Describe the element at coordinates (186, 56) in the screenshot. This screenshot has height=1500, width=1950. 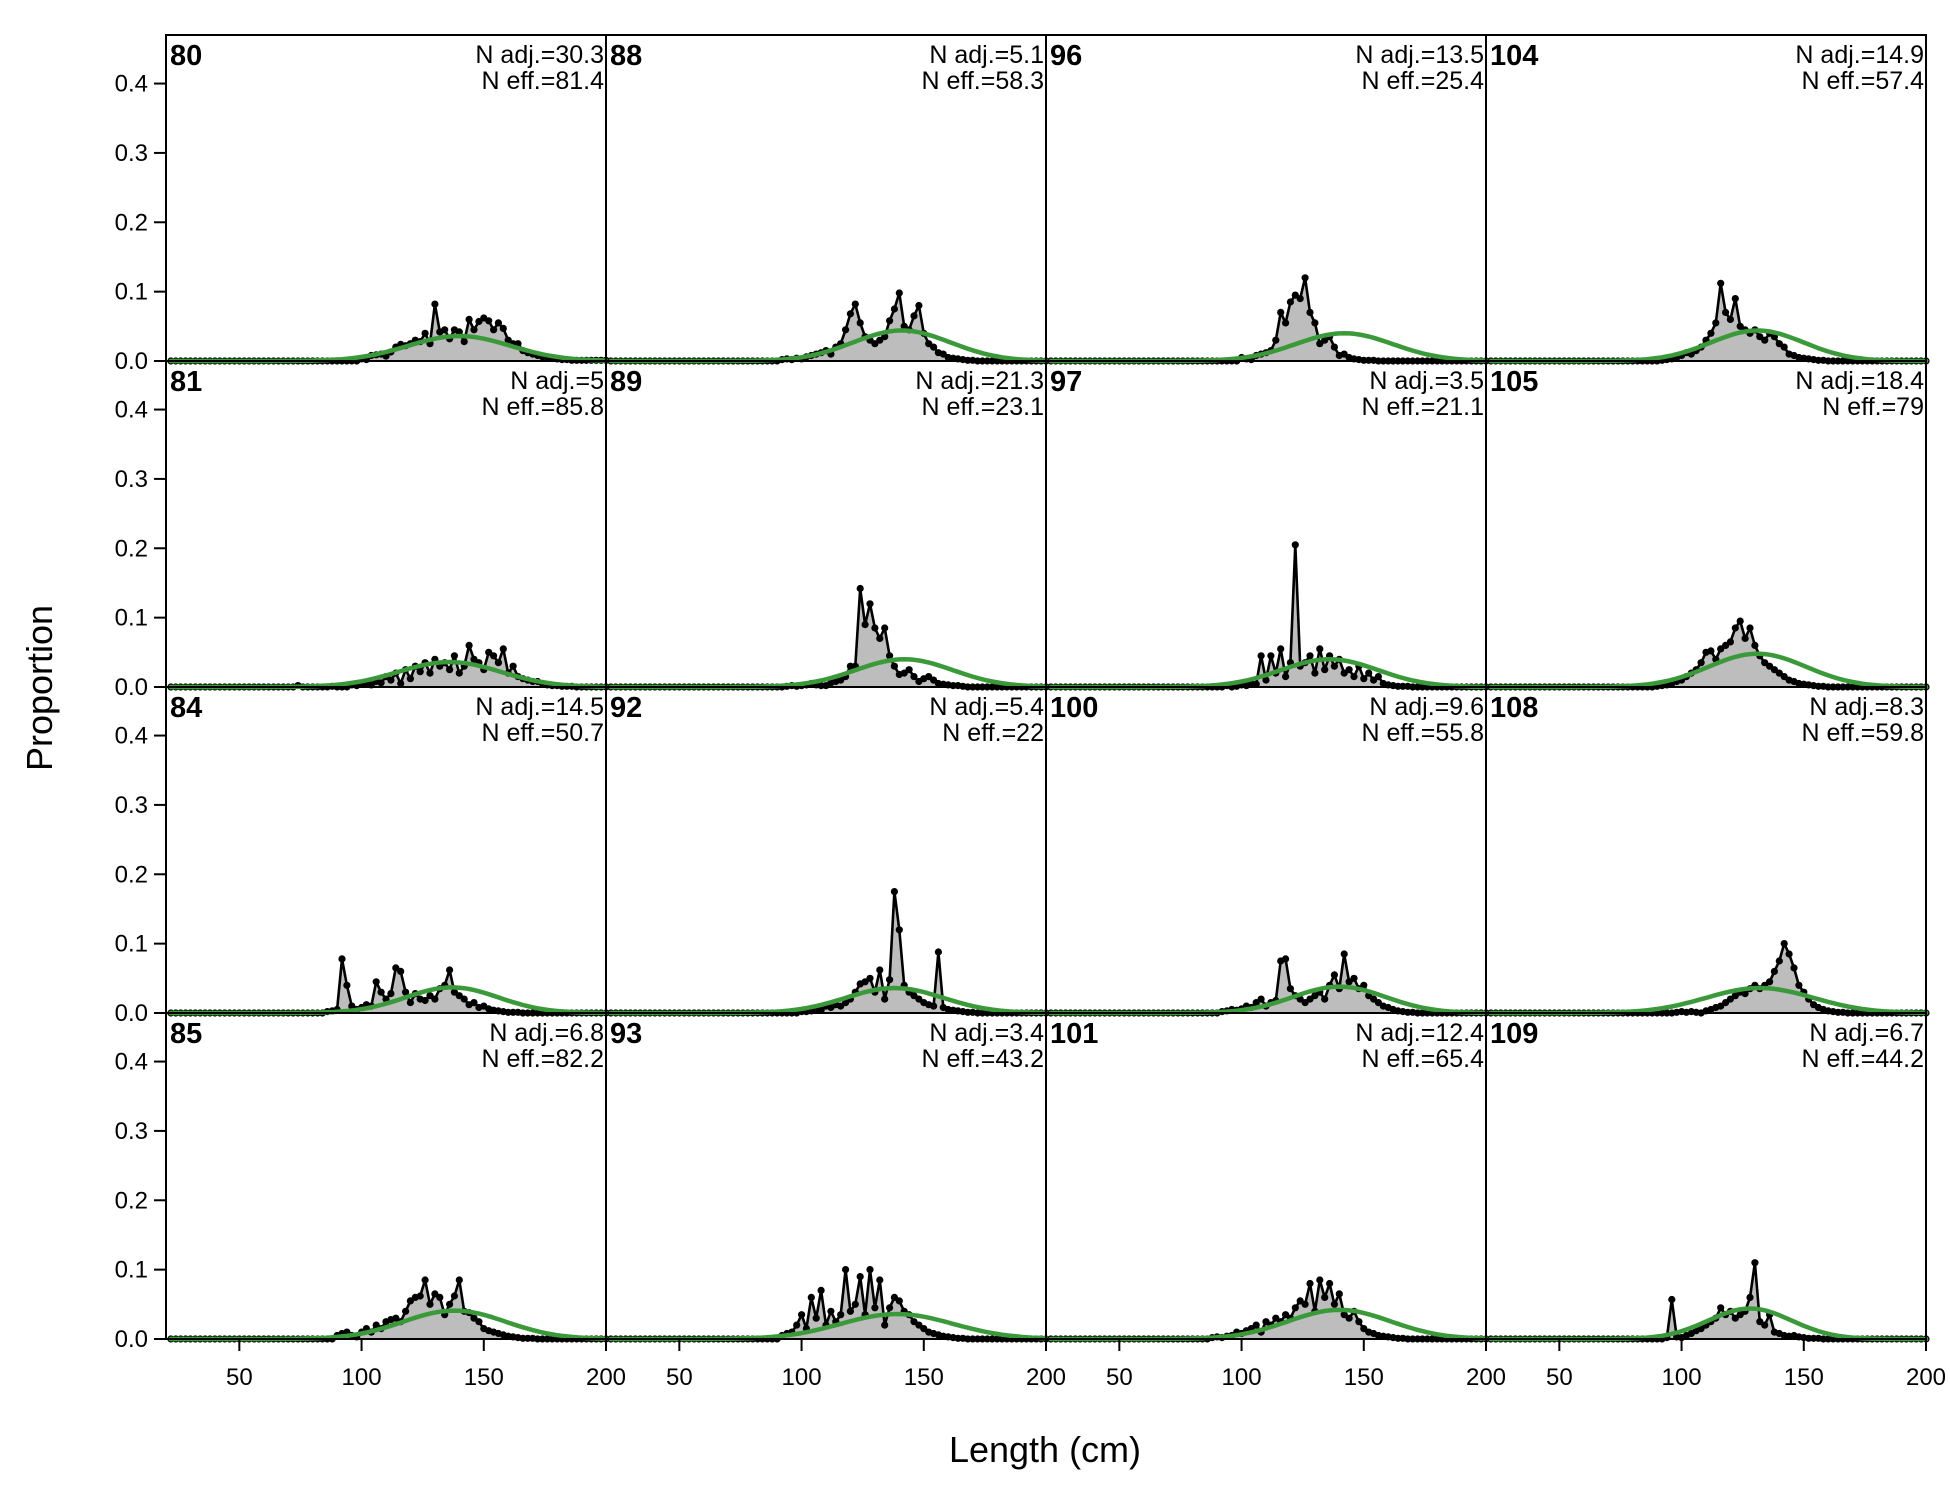
I see `panel-title: 80` at that location.